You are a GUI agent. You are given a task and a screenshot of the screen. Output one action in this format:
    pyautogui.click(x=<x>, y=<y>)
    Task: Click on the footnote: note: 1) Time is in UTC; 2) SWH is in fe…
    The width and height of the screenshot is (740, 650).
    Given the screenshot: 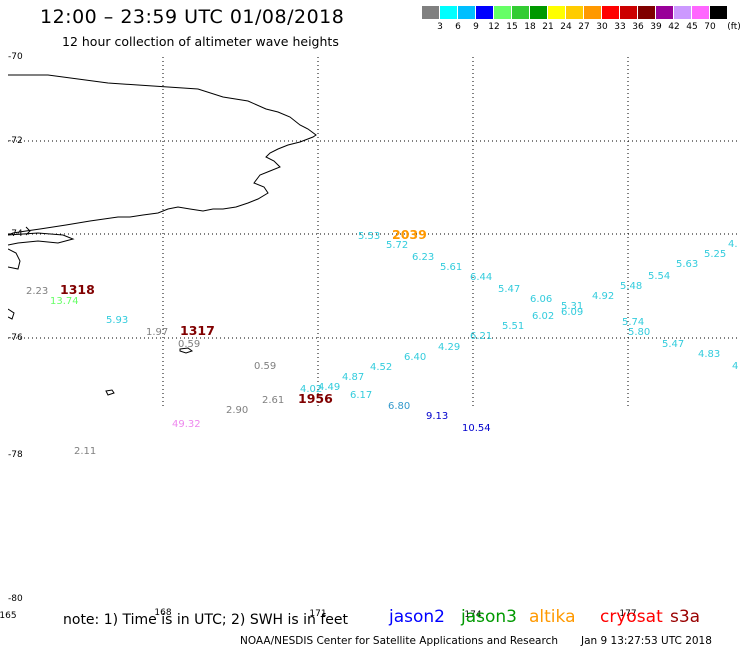 What is the action you would take?
    pyautogui.click(x=206, y=620)
    